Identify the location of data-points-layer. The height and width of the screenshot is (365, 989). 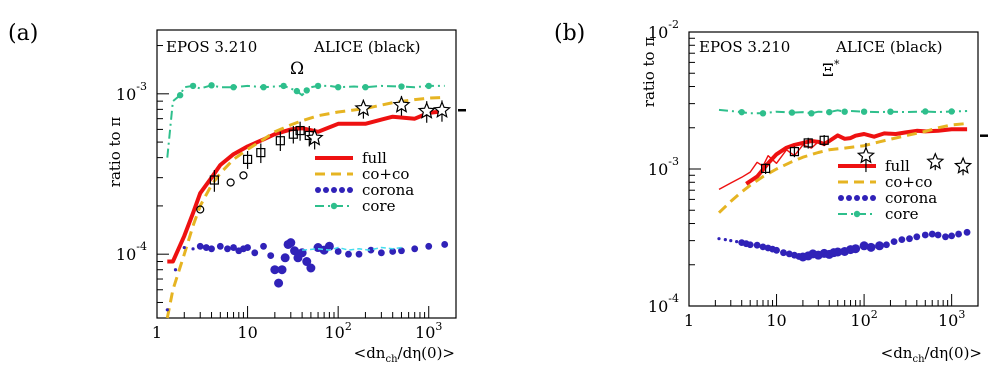
(866, 155).